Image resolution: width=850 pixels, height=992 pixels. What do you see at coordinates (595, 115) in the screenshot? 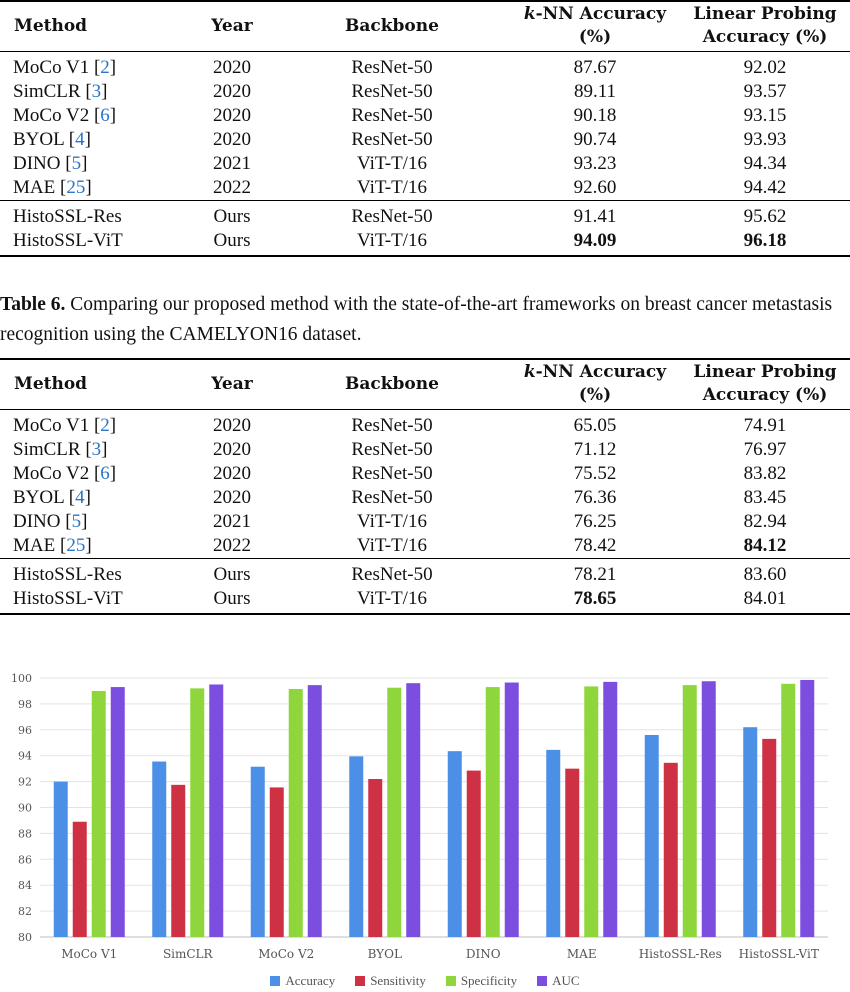
I see `cell-knn: 90.18` at bounding box center [595, 115].